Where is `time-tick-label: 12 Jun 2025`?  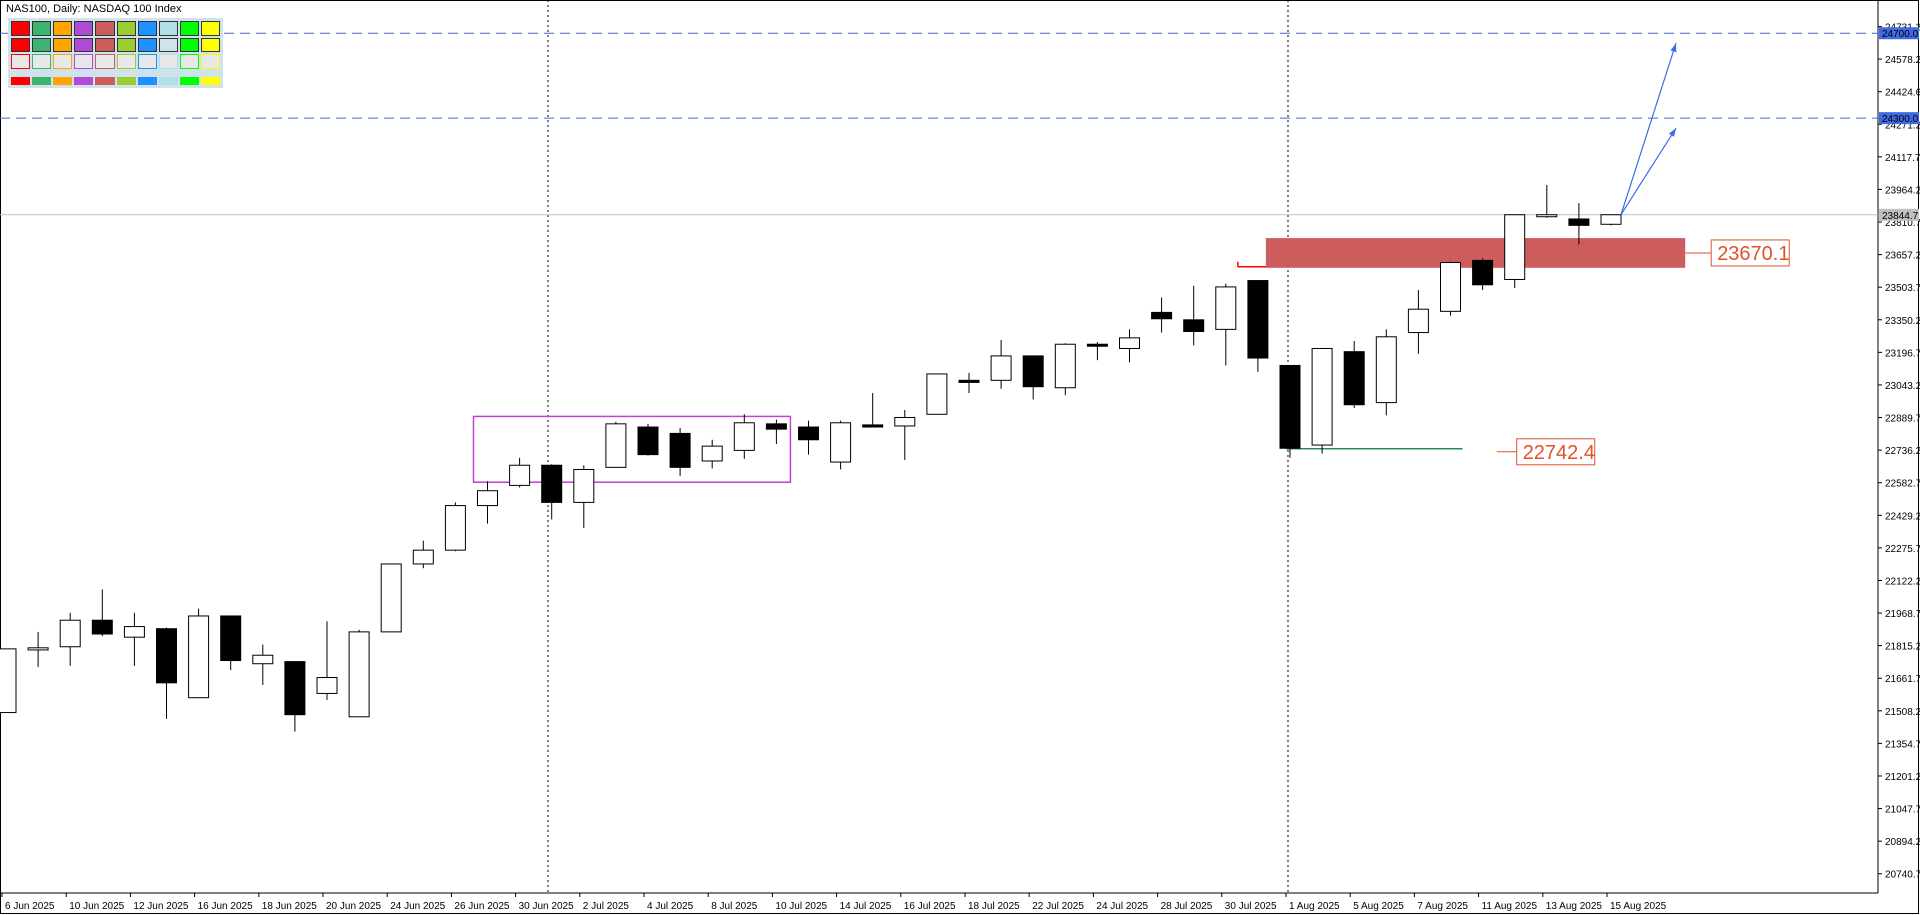 time-tick-label: 12 Jun 2025 is located at coordinates (160, 906).